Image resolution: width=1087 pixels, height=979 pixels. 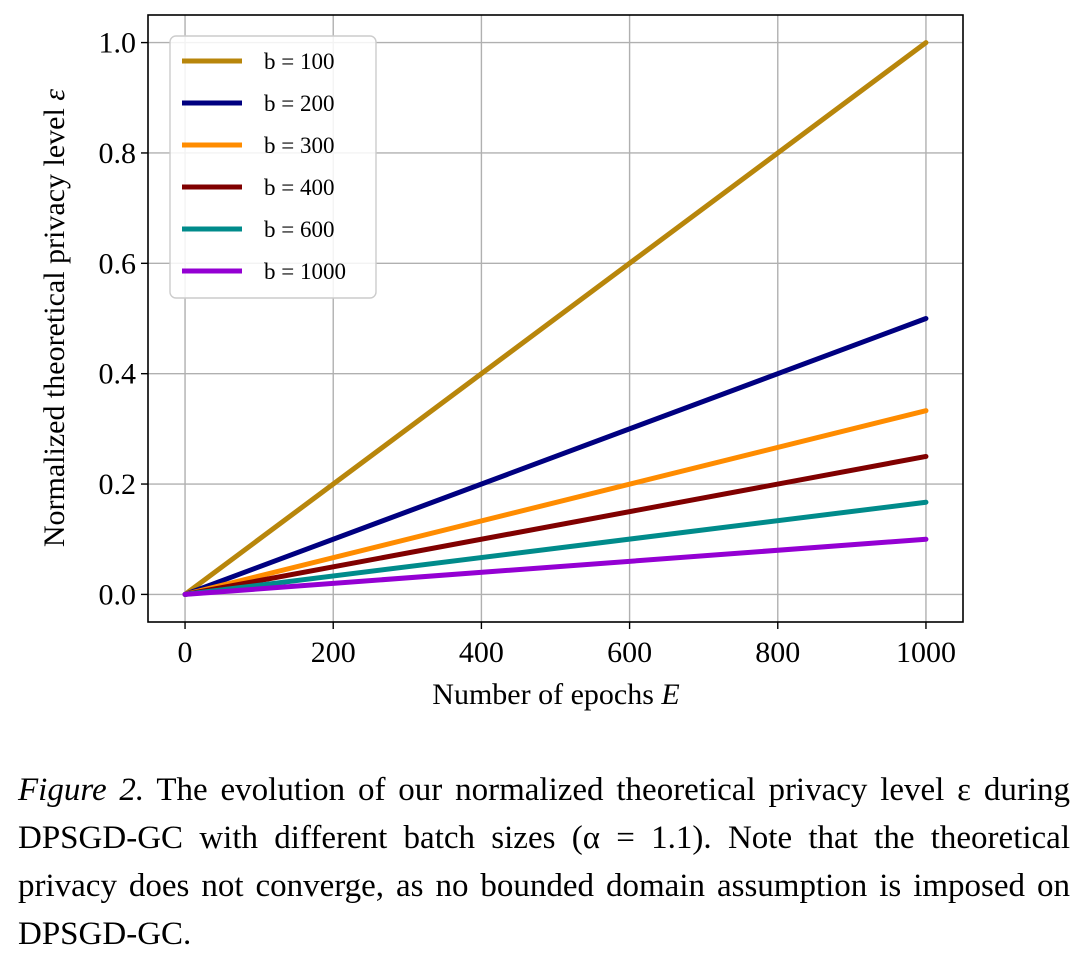 What do you see at coordinates (299, 61) in the screenshot?
I see `legend-entry: b = 100` at bounding box center [299, 61].